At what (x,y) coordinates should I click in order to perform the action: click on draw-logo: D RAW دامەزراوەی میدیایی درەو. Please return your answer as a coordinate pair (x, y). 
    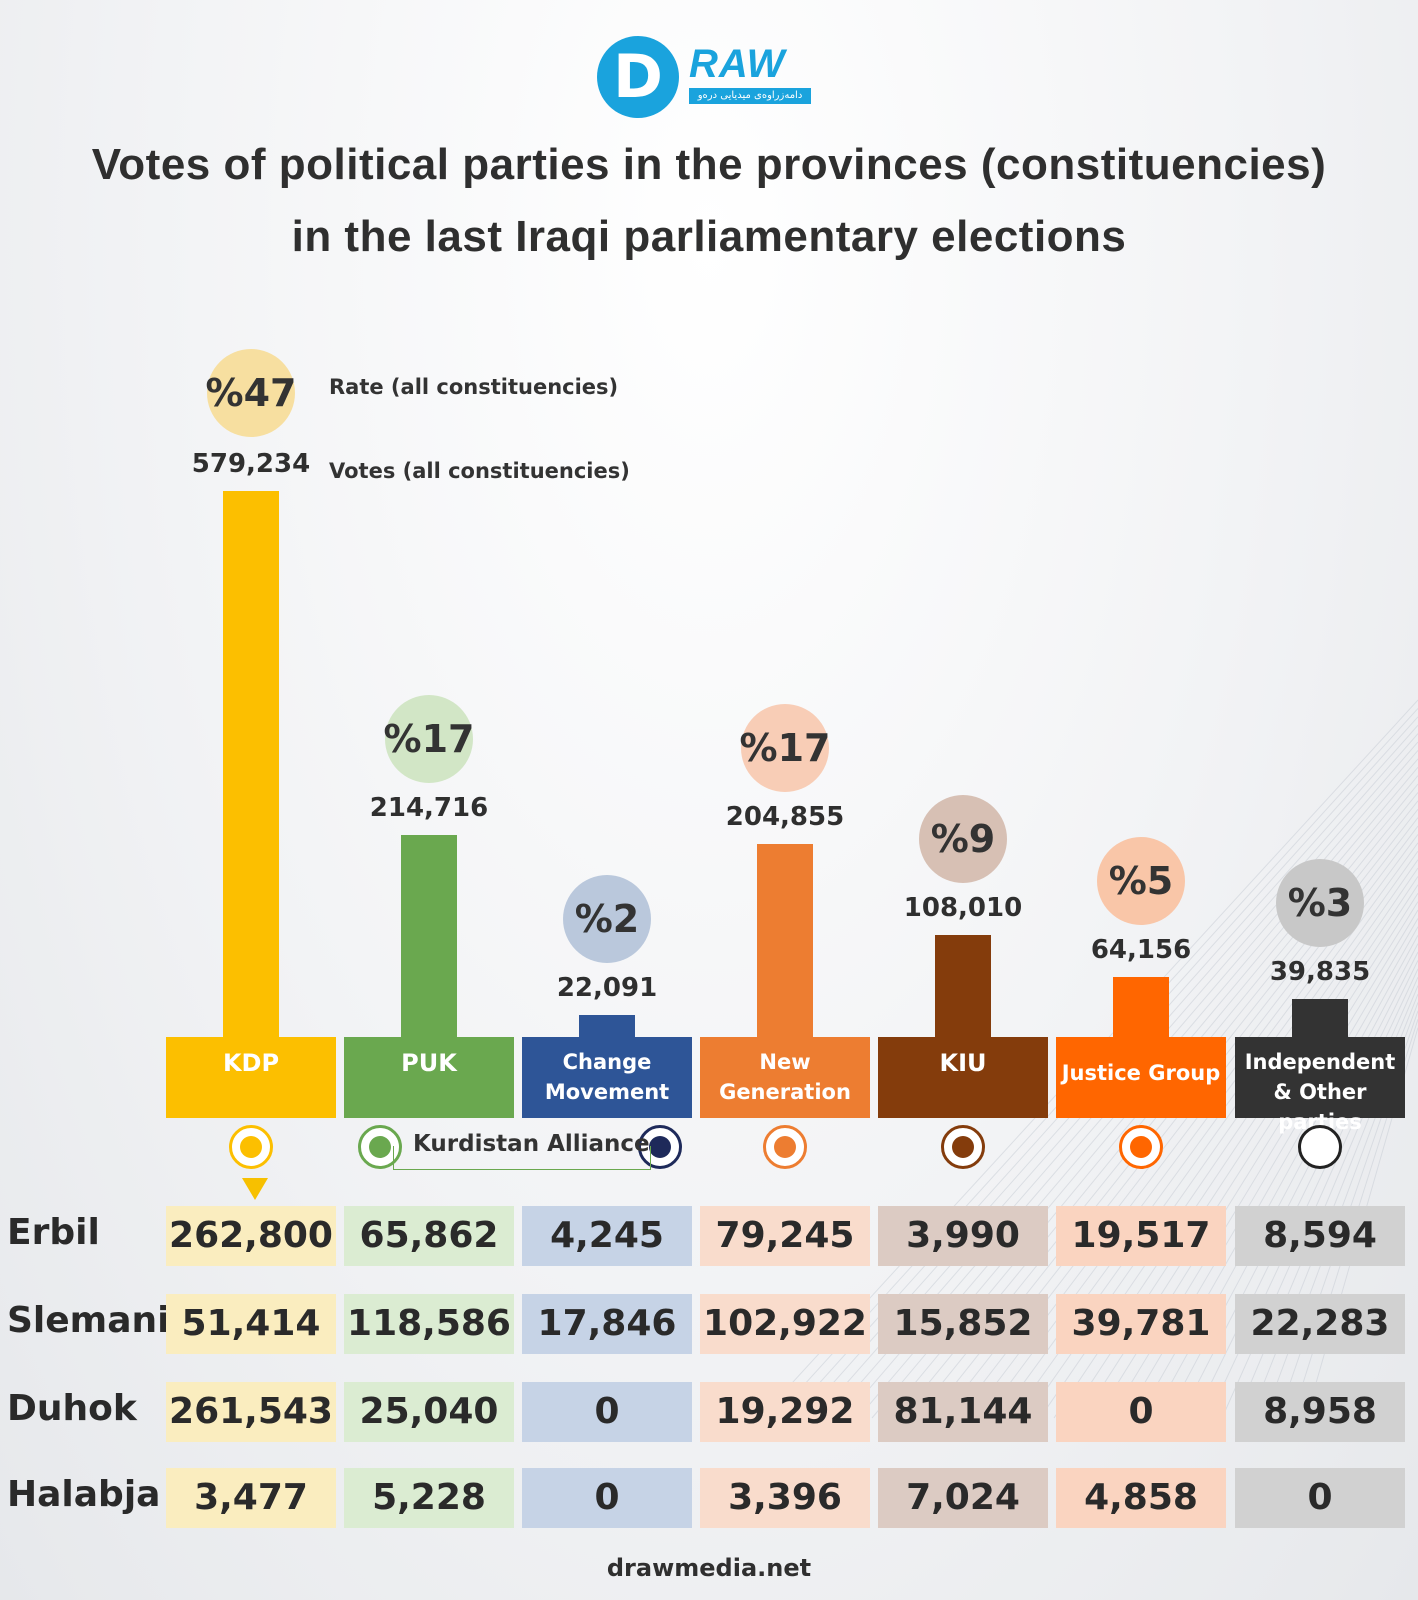
    Looking at the image, I should click on (707, 75).